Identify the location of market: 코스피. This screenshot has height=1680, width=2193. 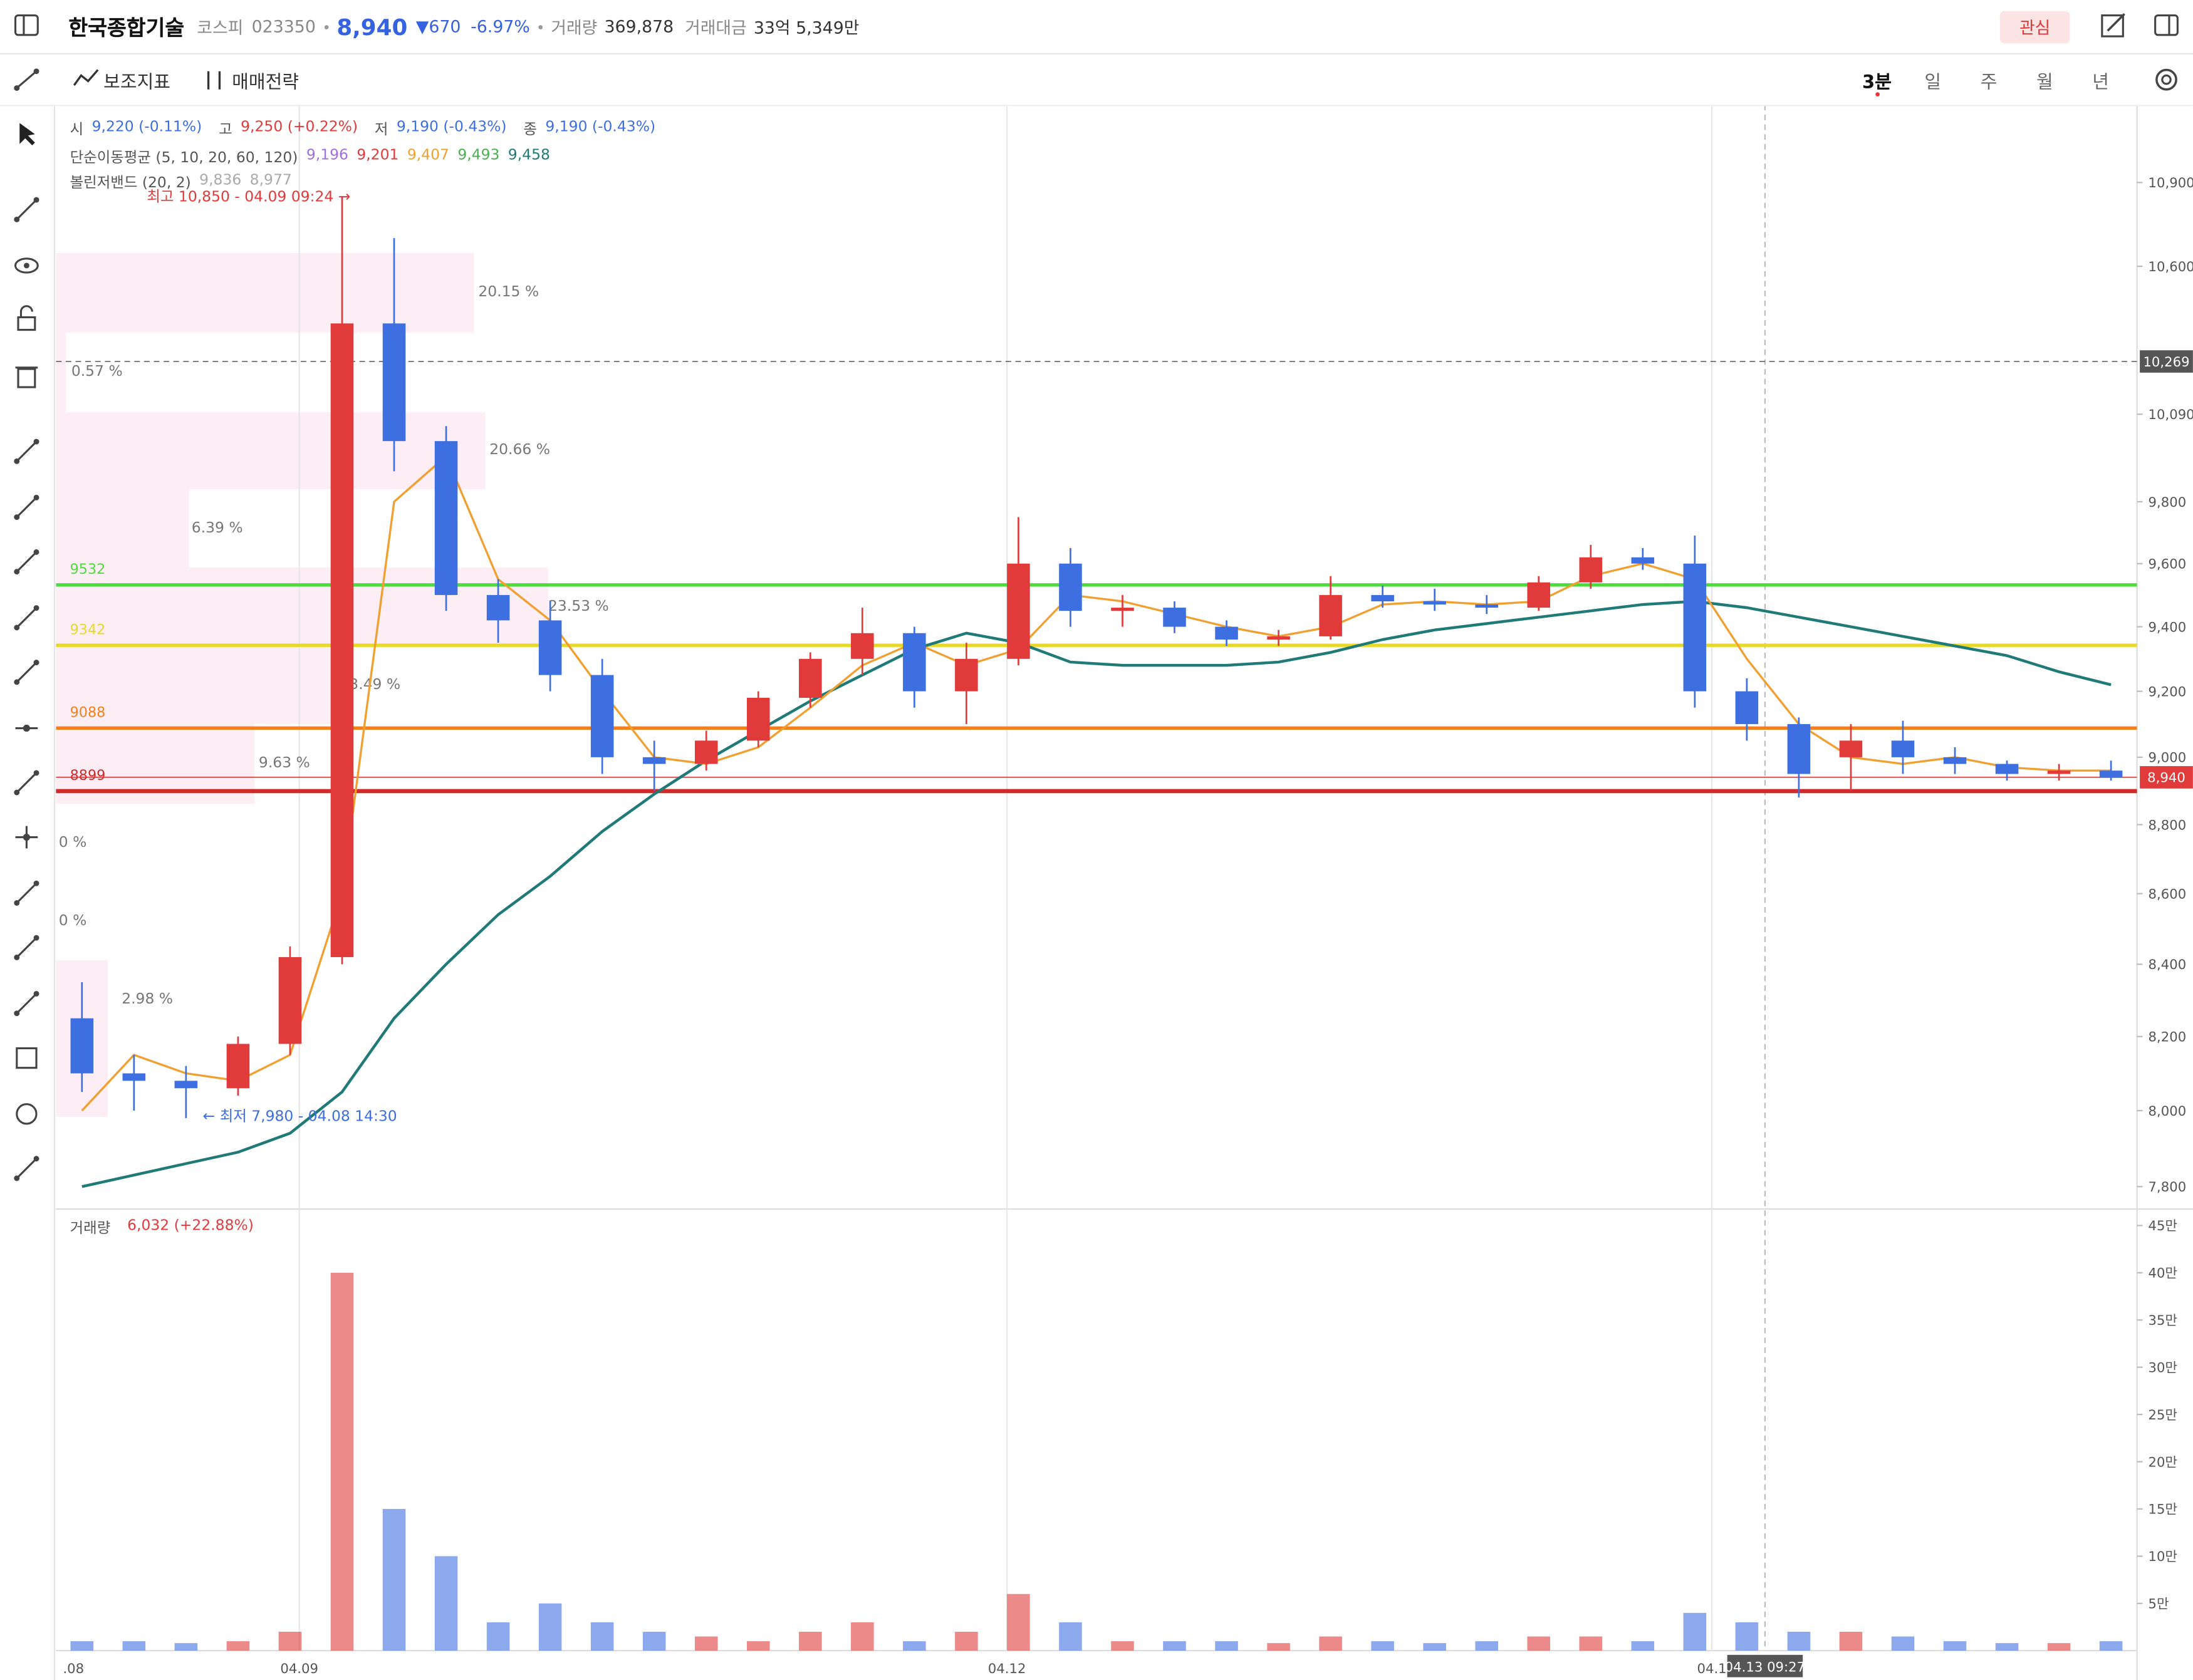
(220, 27).